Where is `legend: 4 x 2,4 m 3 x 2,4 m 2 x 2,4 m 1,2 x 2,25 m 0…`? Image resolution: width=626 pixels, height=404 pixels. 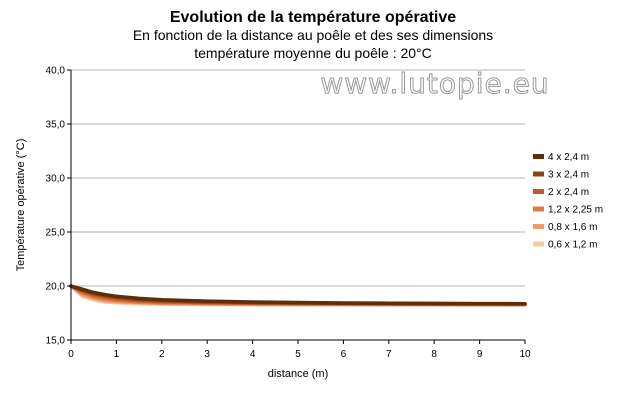 legend: 4 x 2,4 m 3 x 2,4 m 2 x 2,4 m 1,2 x 2,25 m 0… is located at coordinates (568, 201).